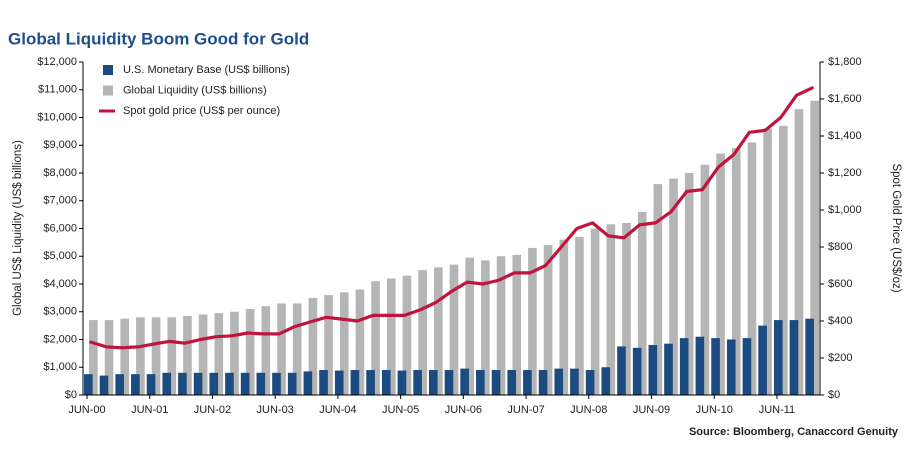 The image size is (914, 461). What do you see at coordinates (834, 395) in the screenshot?
I see `y2-tick-label: $0` at bounding box center [834, 395].